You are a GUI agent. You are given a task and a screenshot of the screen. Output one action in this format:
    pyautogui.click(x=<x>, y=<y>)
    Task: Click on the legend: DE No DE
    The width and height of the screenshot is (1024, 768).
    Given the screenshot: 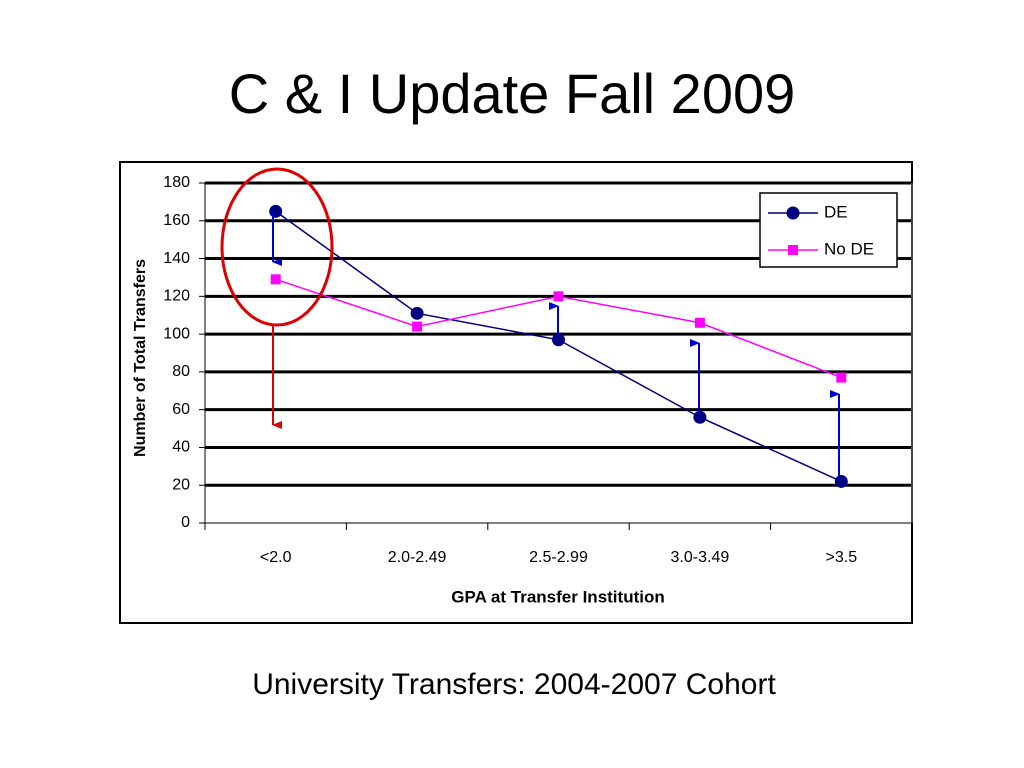 What is the action you would take?
    pyautogui.click(x=828, y=230)
    